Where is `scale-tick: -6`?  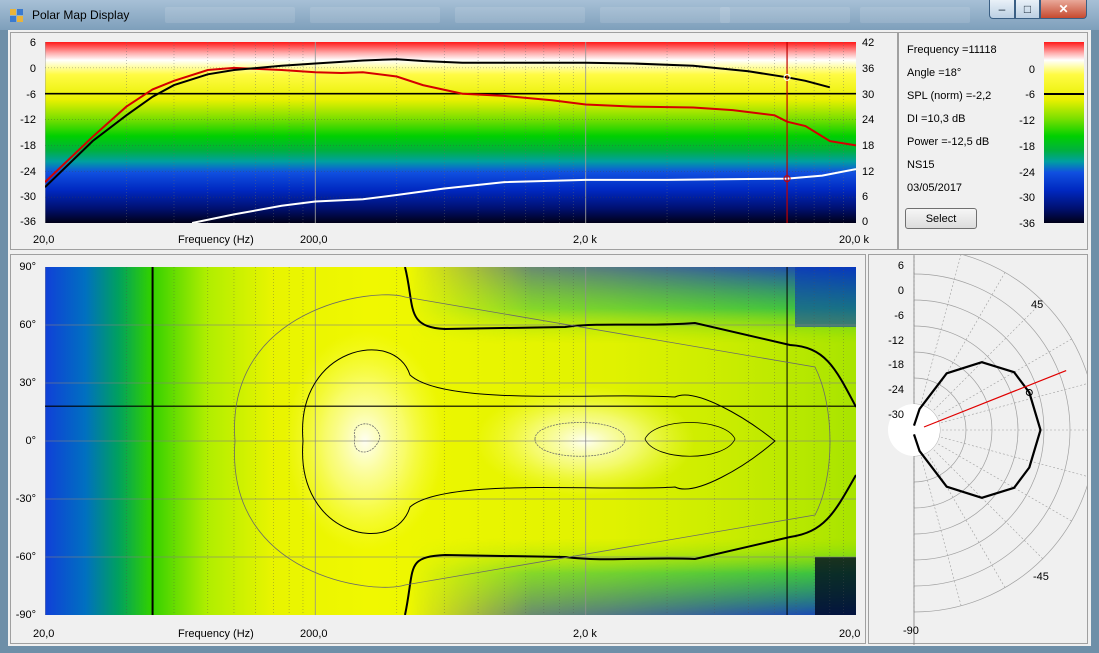
scale-tick: -6 is located at coordinates (1030, 95).